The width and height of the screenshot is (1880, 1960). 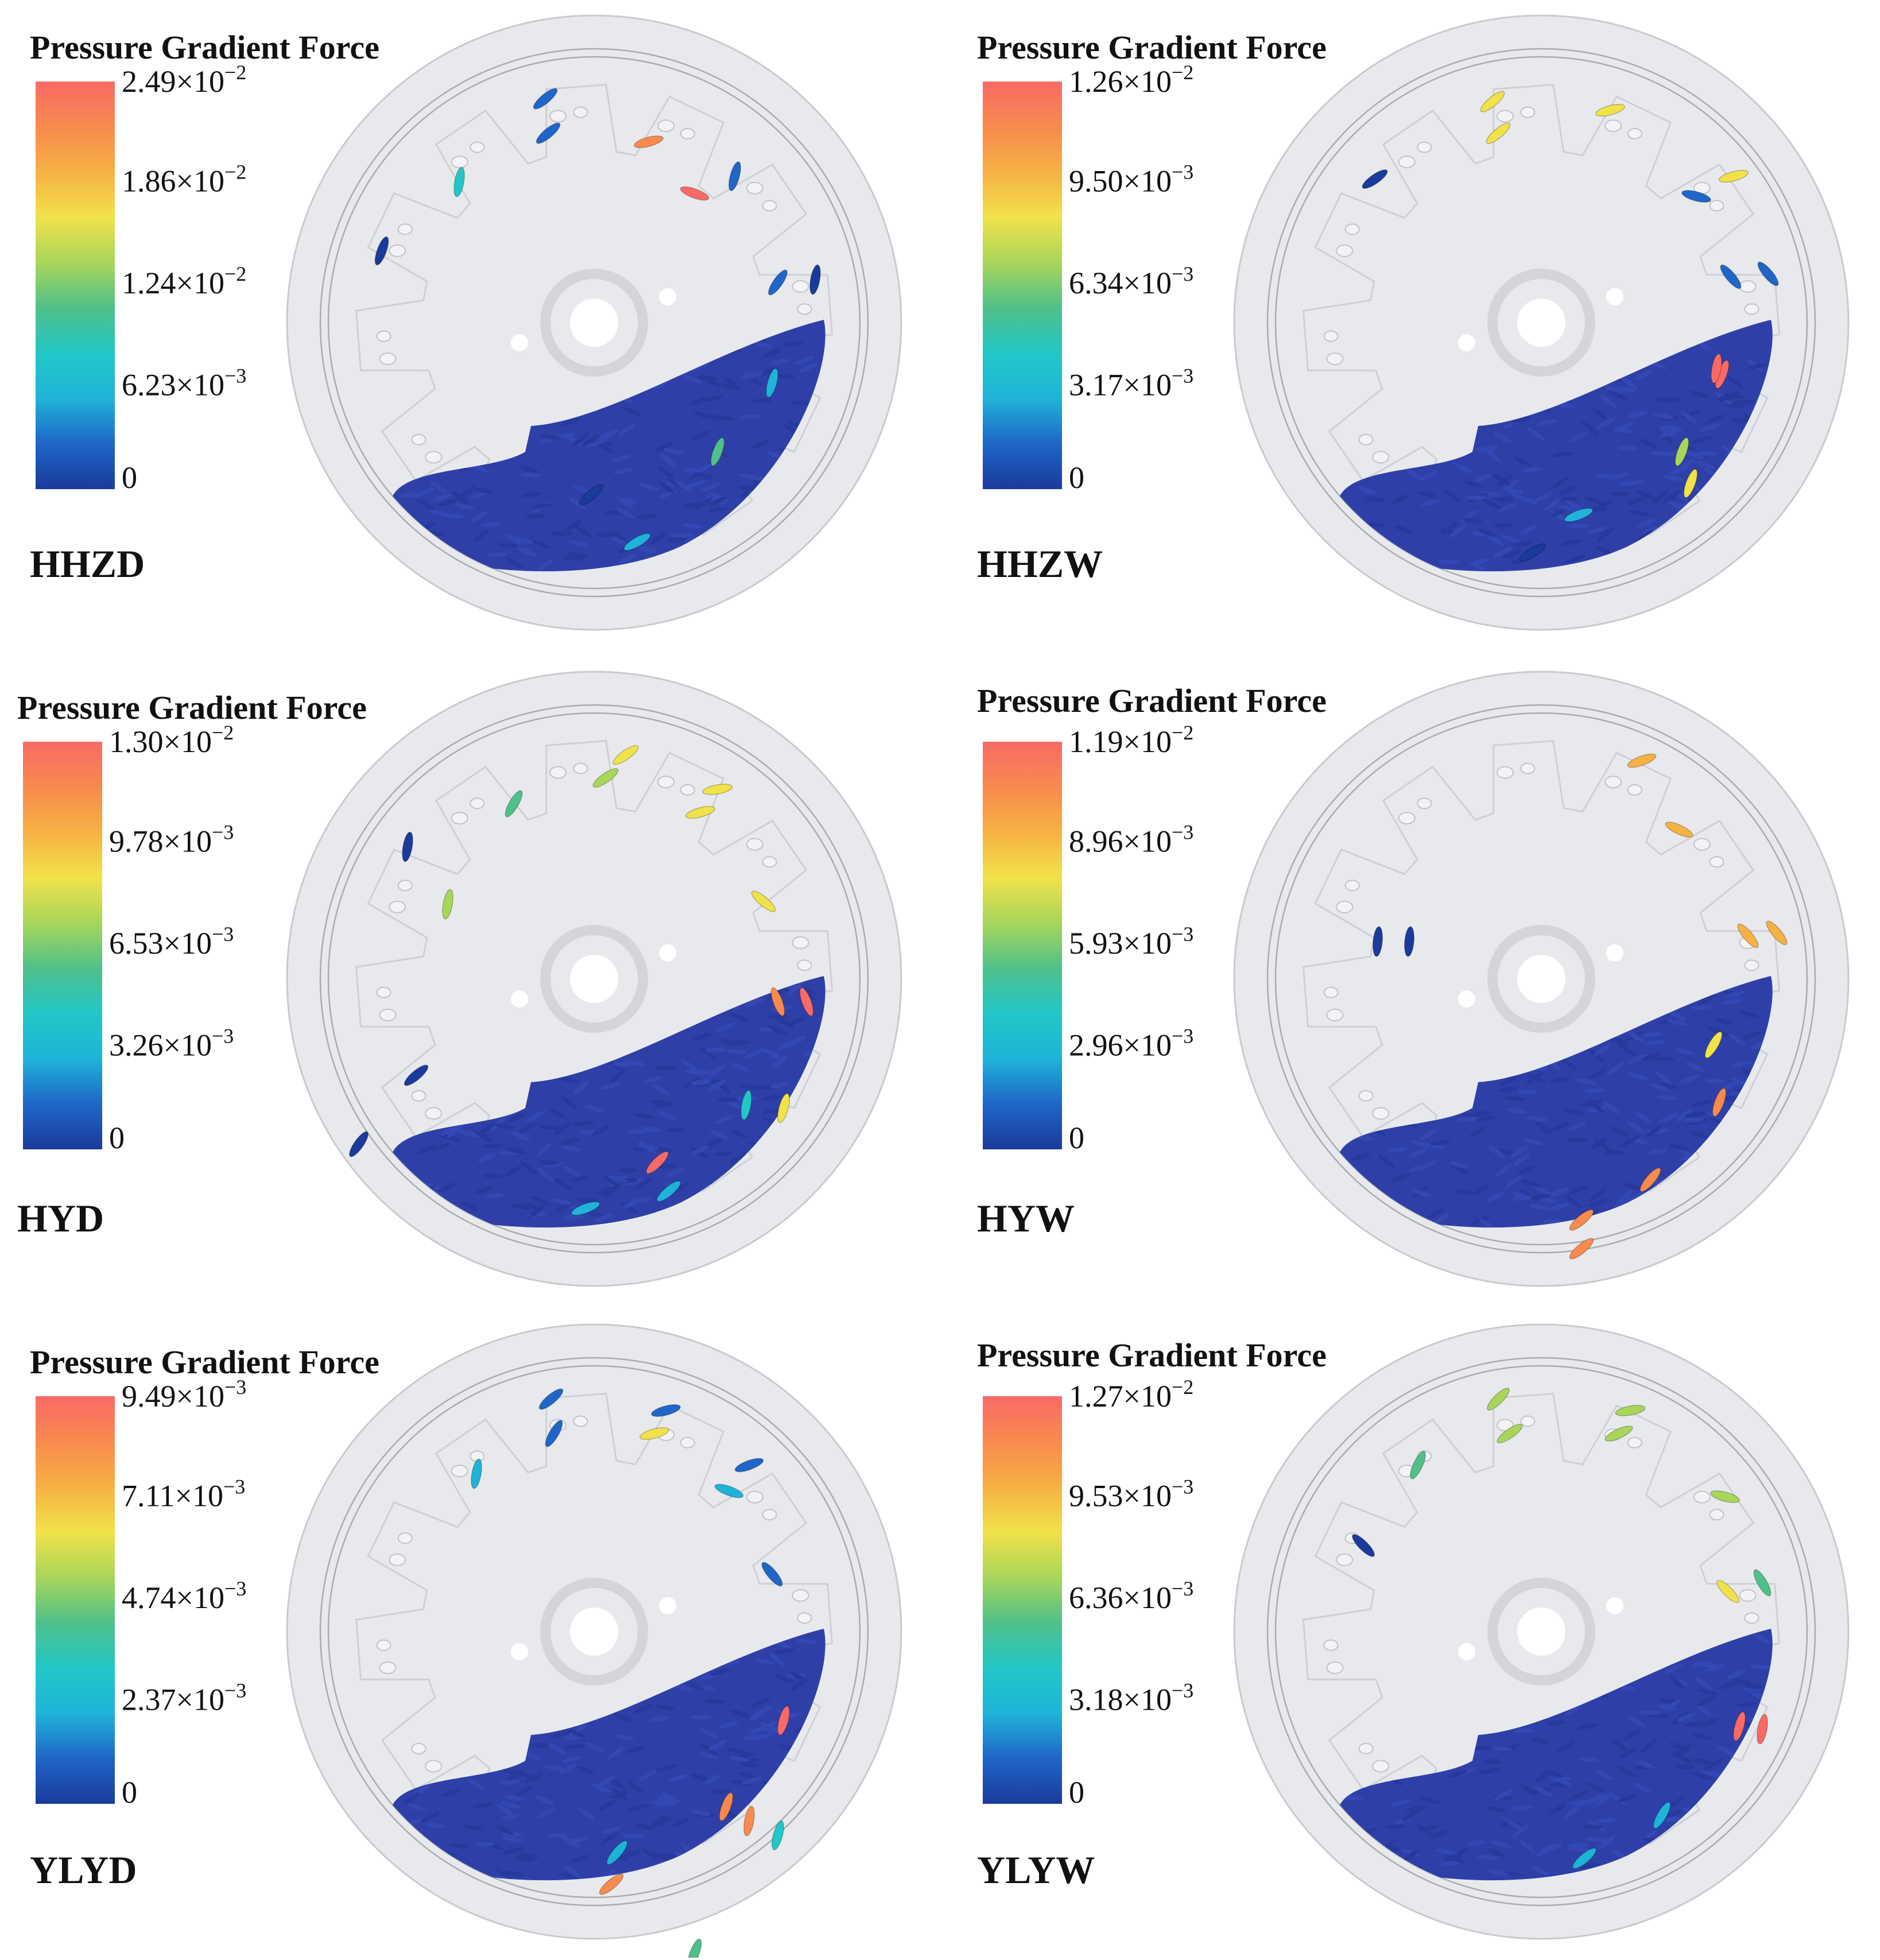 I want to click on colorbar-tick-label: 3.26×10⁻³, so click(x=171, y=1044).